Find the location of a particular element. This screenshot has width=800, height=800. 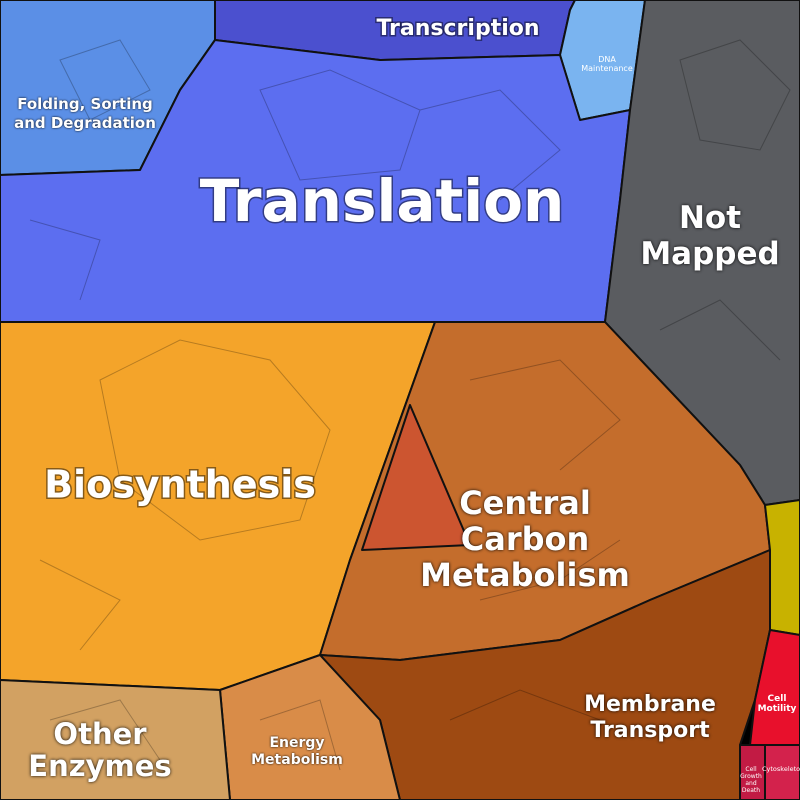

region-label: Cell Growth and Death is located at coordinates (751, 780).